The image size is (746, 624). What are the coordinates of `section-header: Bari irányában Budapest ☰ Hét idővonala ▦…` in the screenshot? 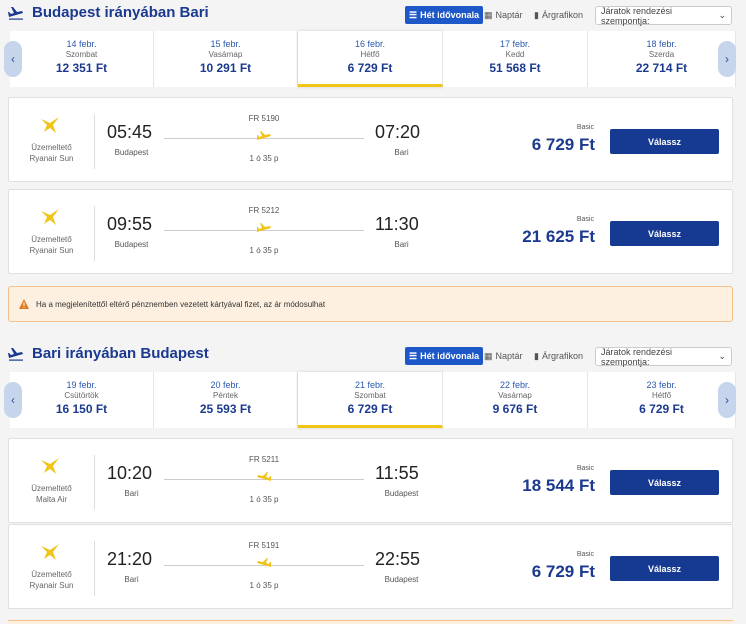 It's located at (373, 356).